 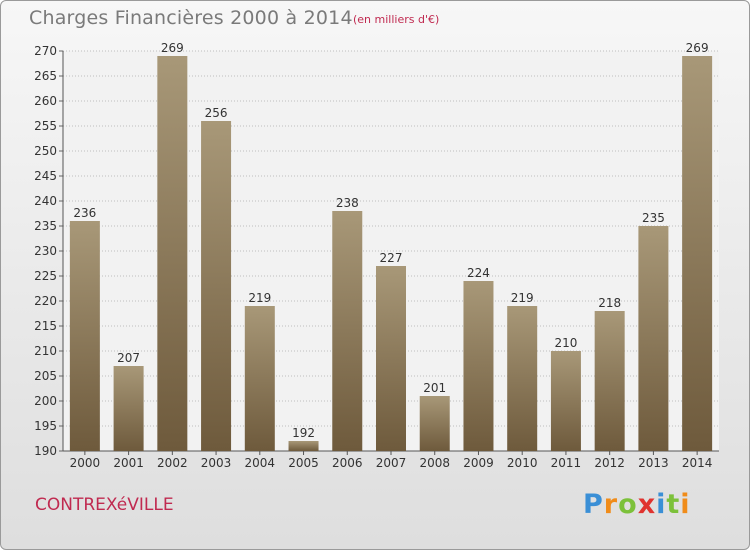 What do you see at coordinates (104, 505) in the screenshot?
I see `city-name: CONTREXéVILLE` at bounding box center [104, 505].